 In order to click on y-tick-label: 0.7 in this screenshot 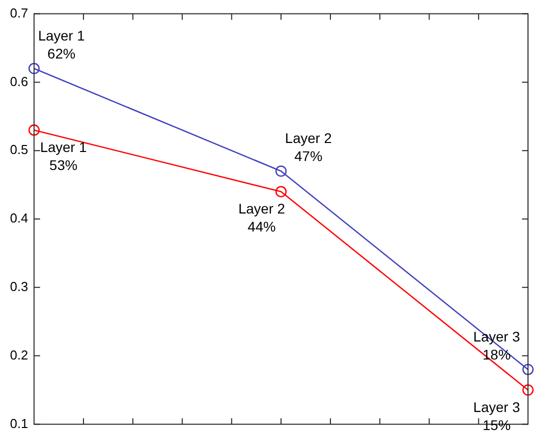, I will do `click(19, 12)`.